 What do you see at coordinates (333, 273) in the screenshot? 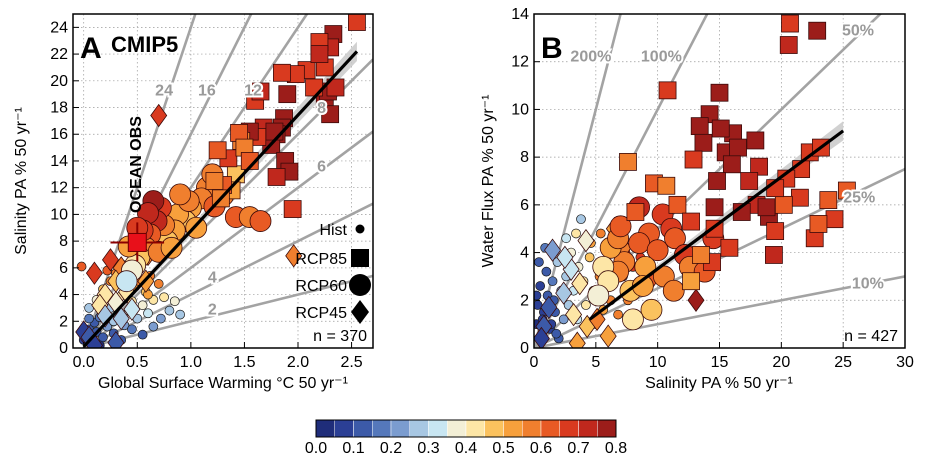
I see `legend-a: Hist RCP85 RCP60 RCP45` at bounding box center [333, 273].